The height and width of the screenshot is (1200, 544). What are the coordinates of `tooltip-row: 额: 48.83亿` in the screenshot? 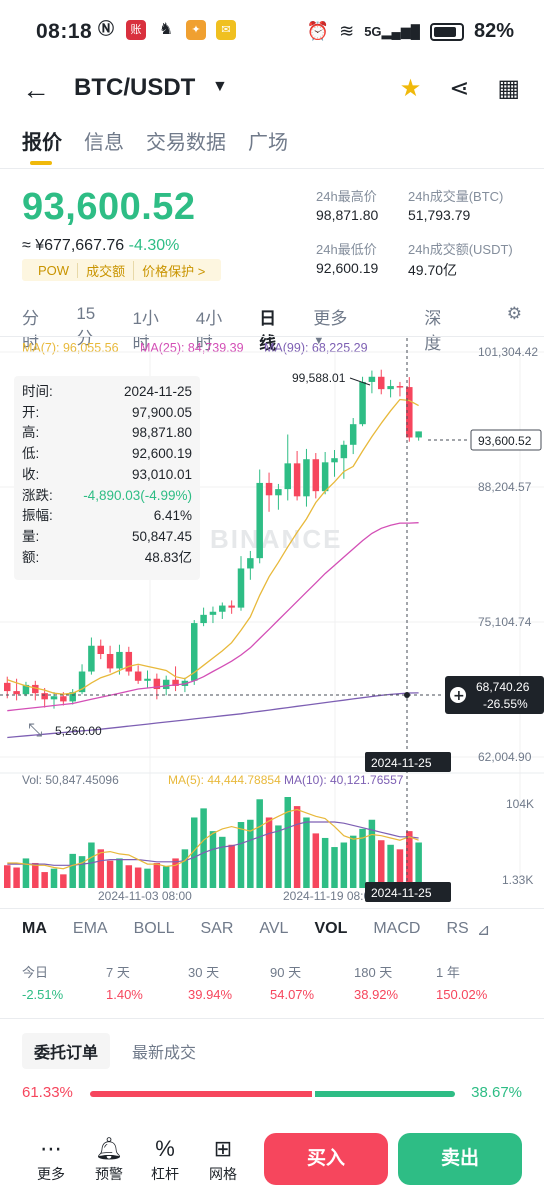 It's located at (107, 558).